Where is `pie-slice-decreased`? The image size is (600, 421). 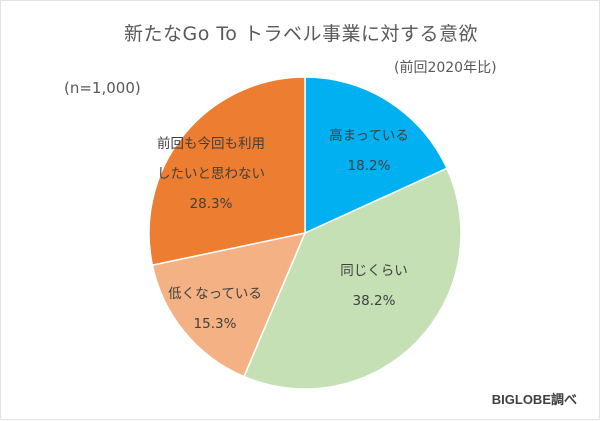
pie-slice-decreased is located at coordinates (229, 304).